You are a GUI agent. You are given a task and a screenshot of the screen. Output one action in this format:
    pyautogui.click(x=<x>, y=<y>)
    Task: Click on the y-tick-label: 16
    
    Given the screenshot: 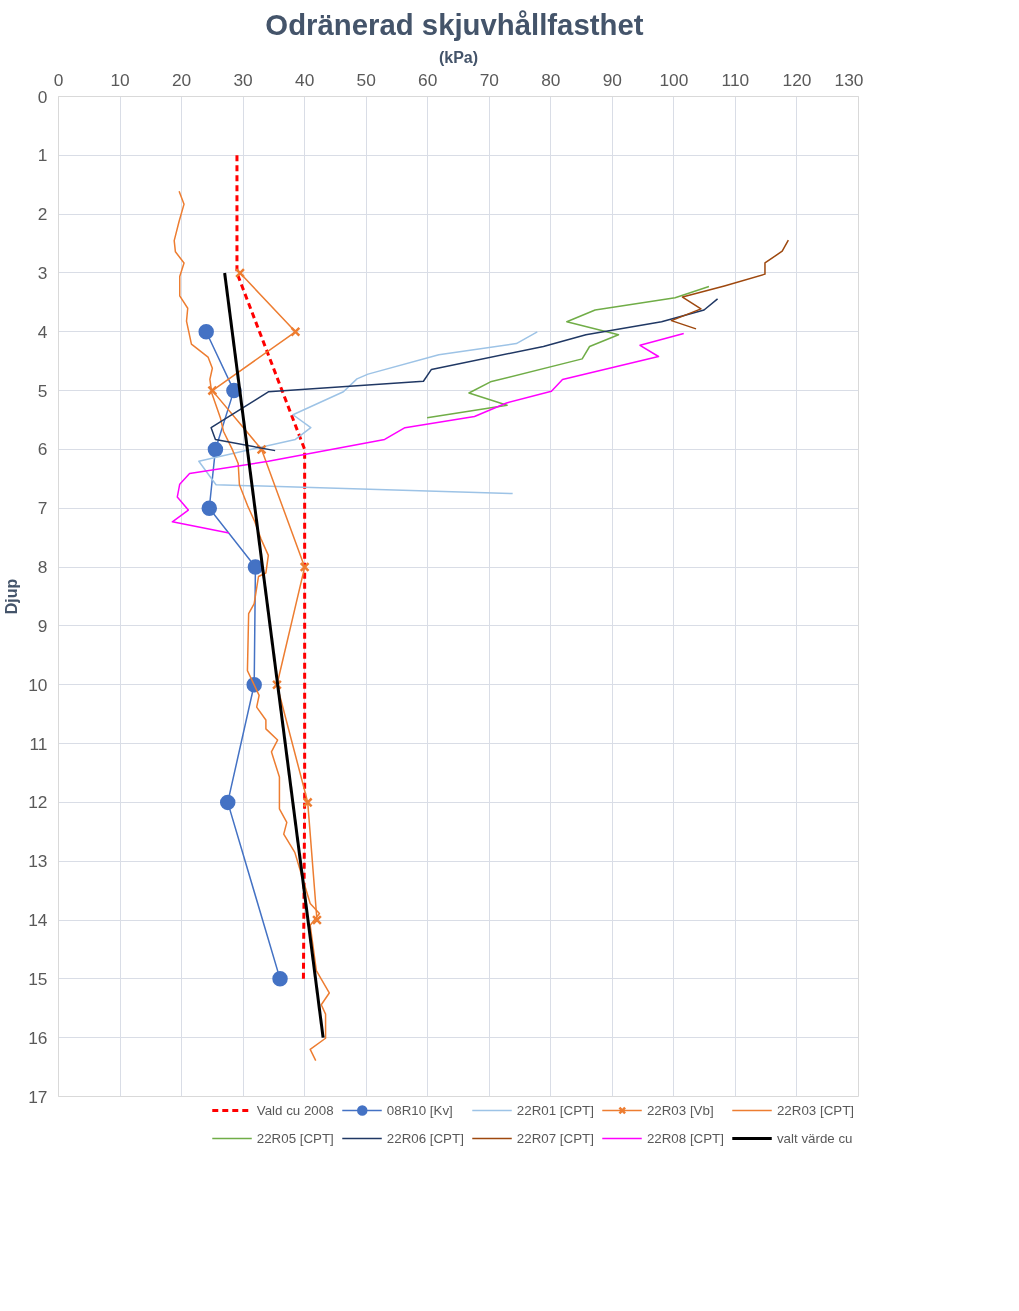 What is the action you would take?
    pyautogui.click(x=38, y=1037)
    